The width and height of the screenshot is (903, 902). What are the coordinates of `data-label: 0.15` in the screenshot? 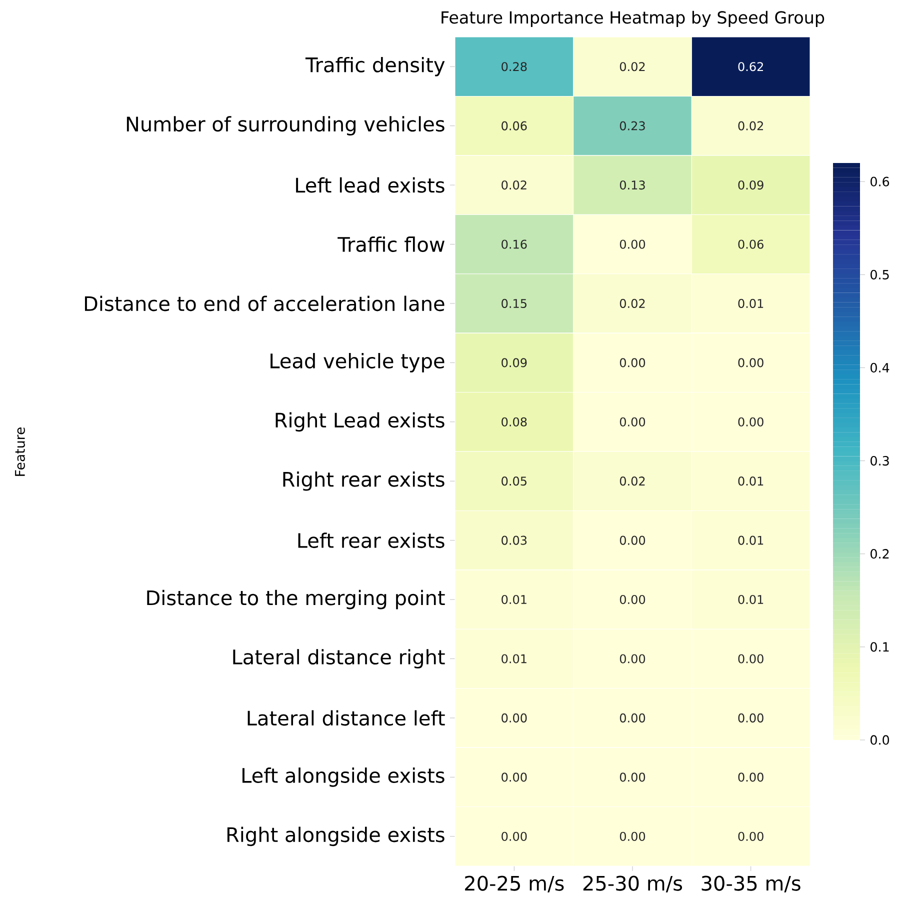 It's located at (514, 303).